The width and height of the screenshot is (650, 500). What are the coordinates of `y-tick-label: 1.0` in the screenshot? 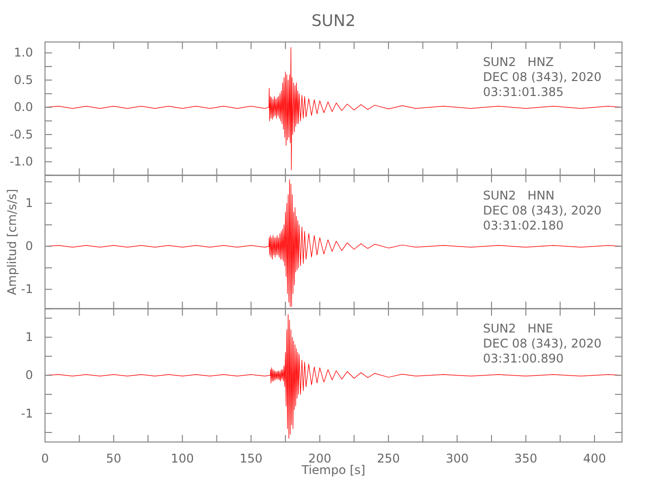 It's located at (23, 53).